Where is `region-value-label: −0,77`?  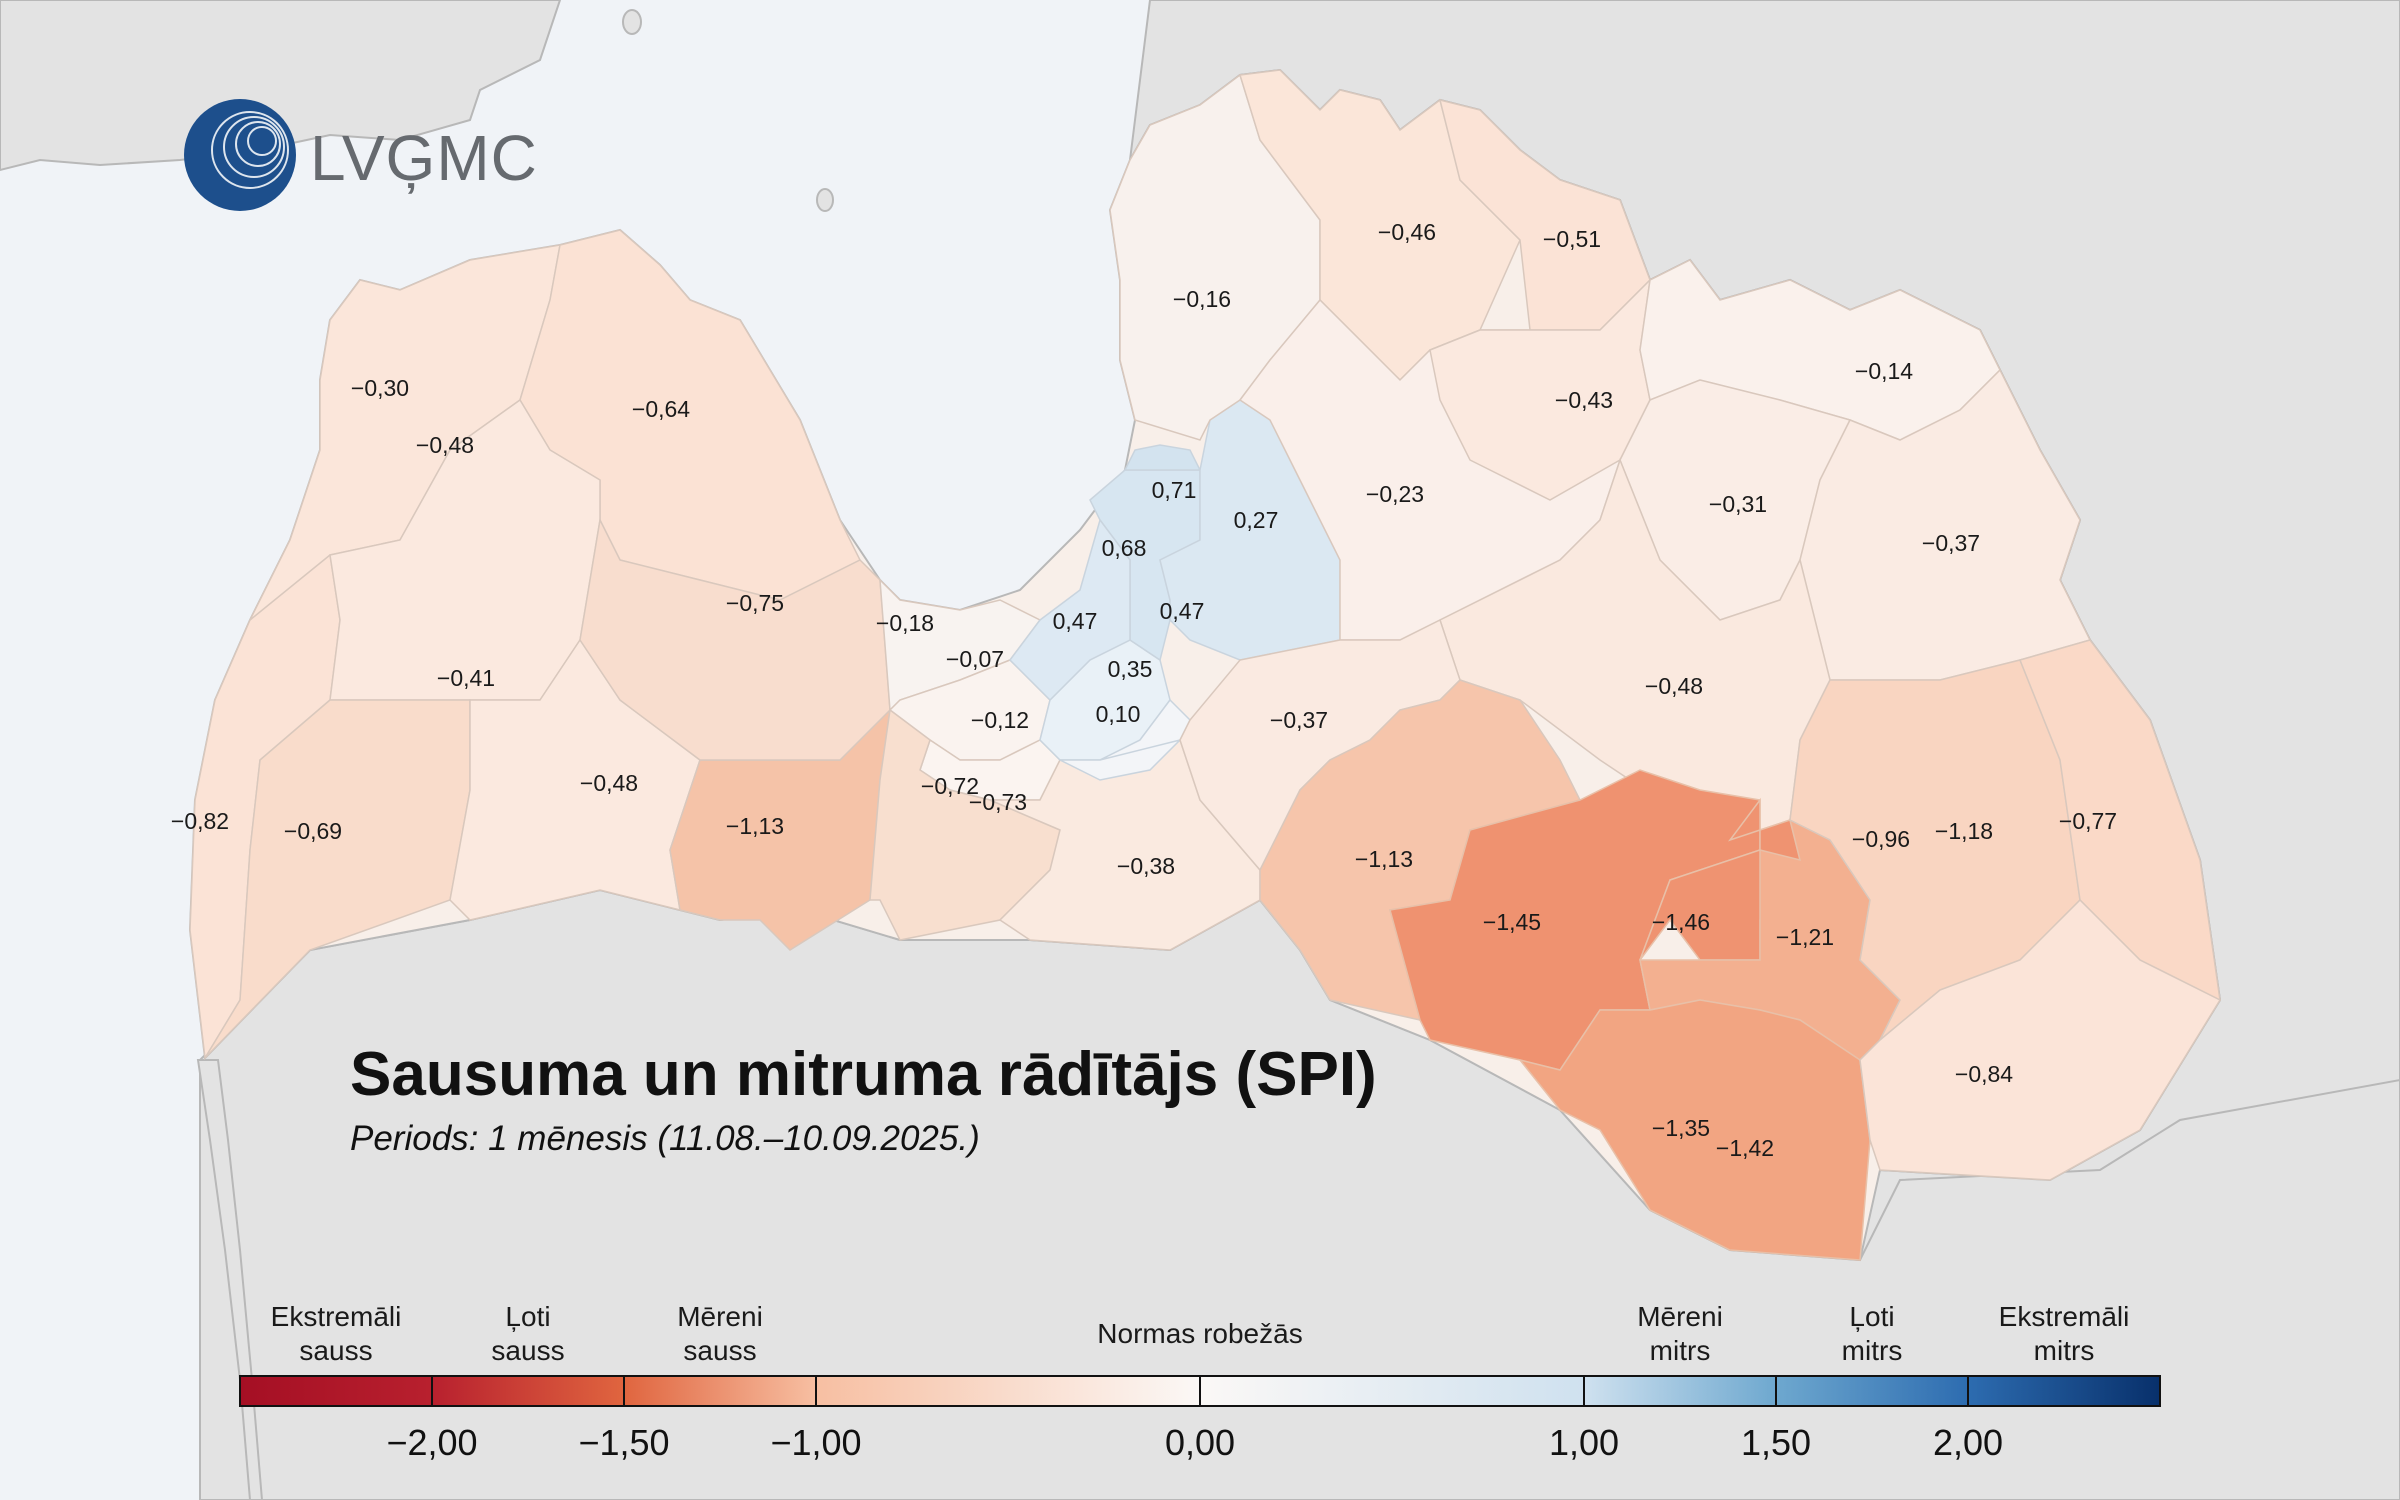 region-value-label: −0,77 is located at coordinates (2088, 821).